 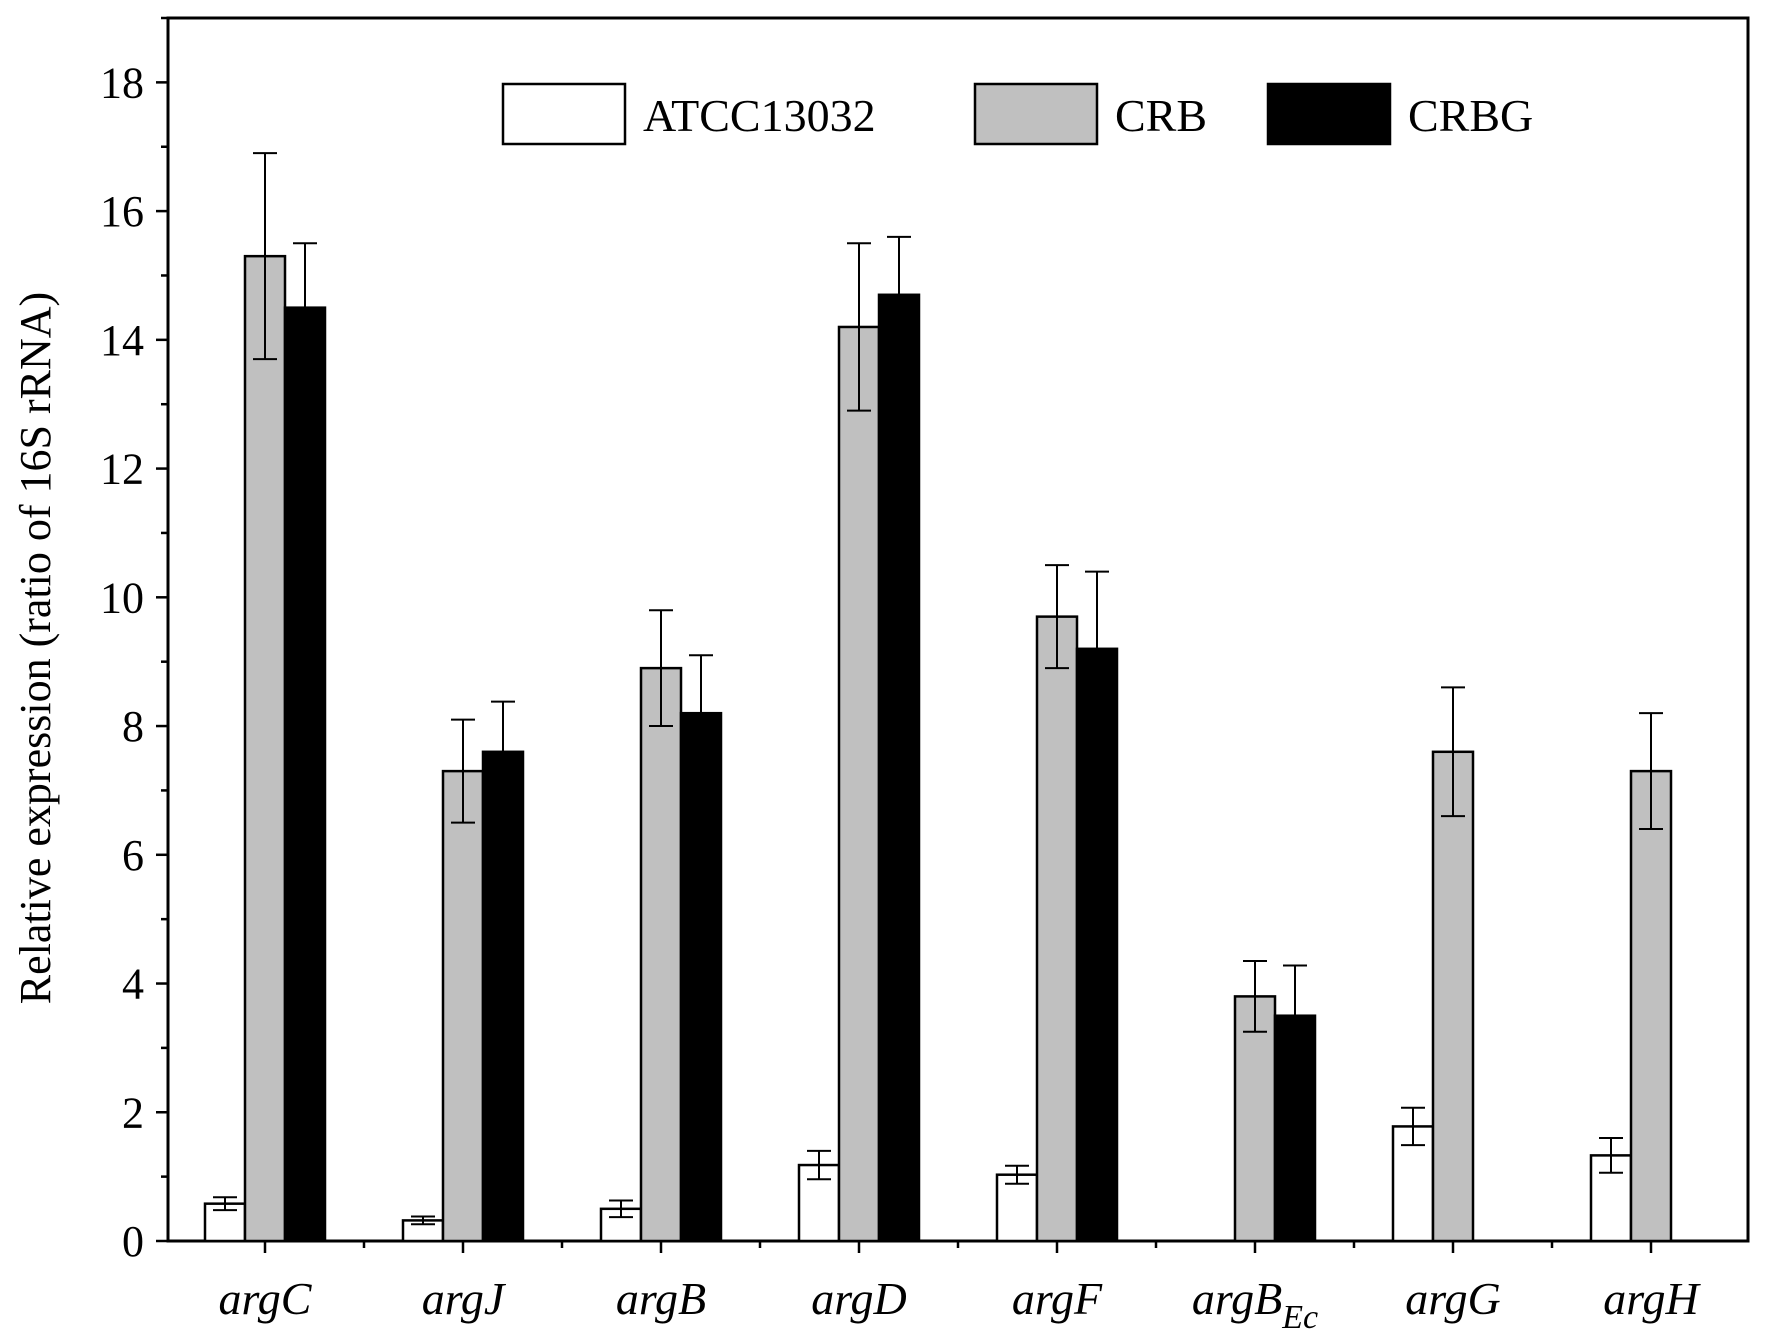 I want to click on x-category-label: argC, so click(x=266, y=1298).